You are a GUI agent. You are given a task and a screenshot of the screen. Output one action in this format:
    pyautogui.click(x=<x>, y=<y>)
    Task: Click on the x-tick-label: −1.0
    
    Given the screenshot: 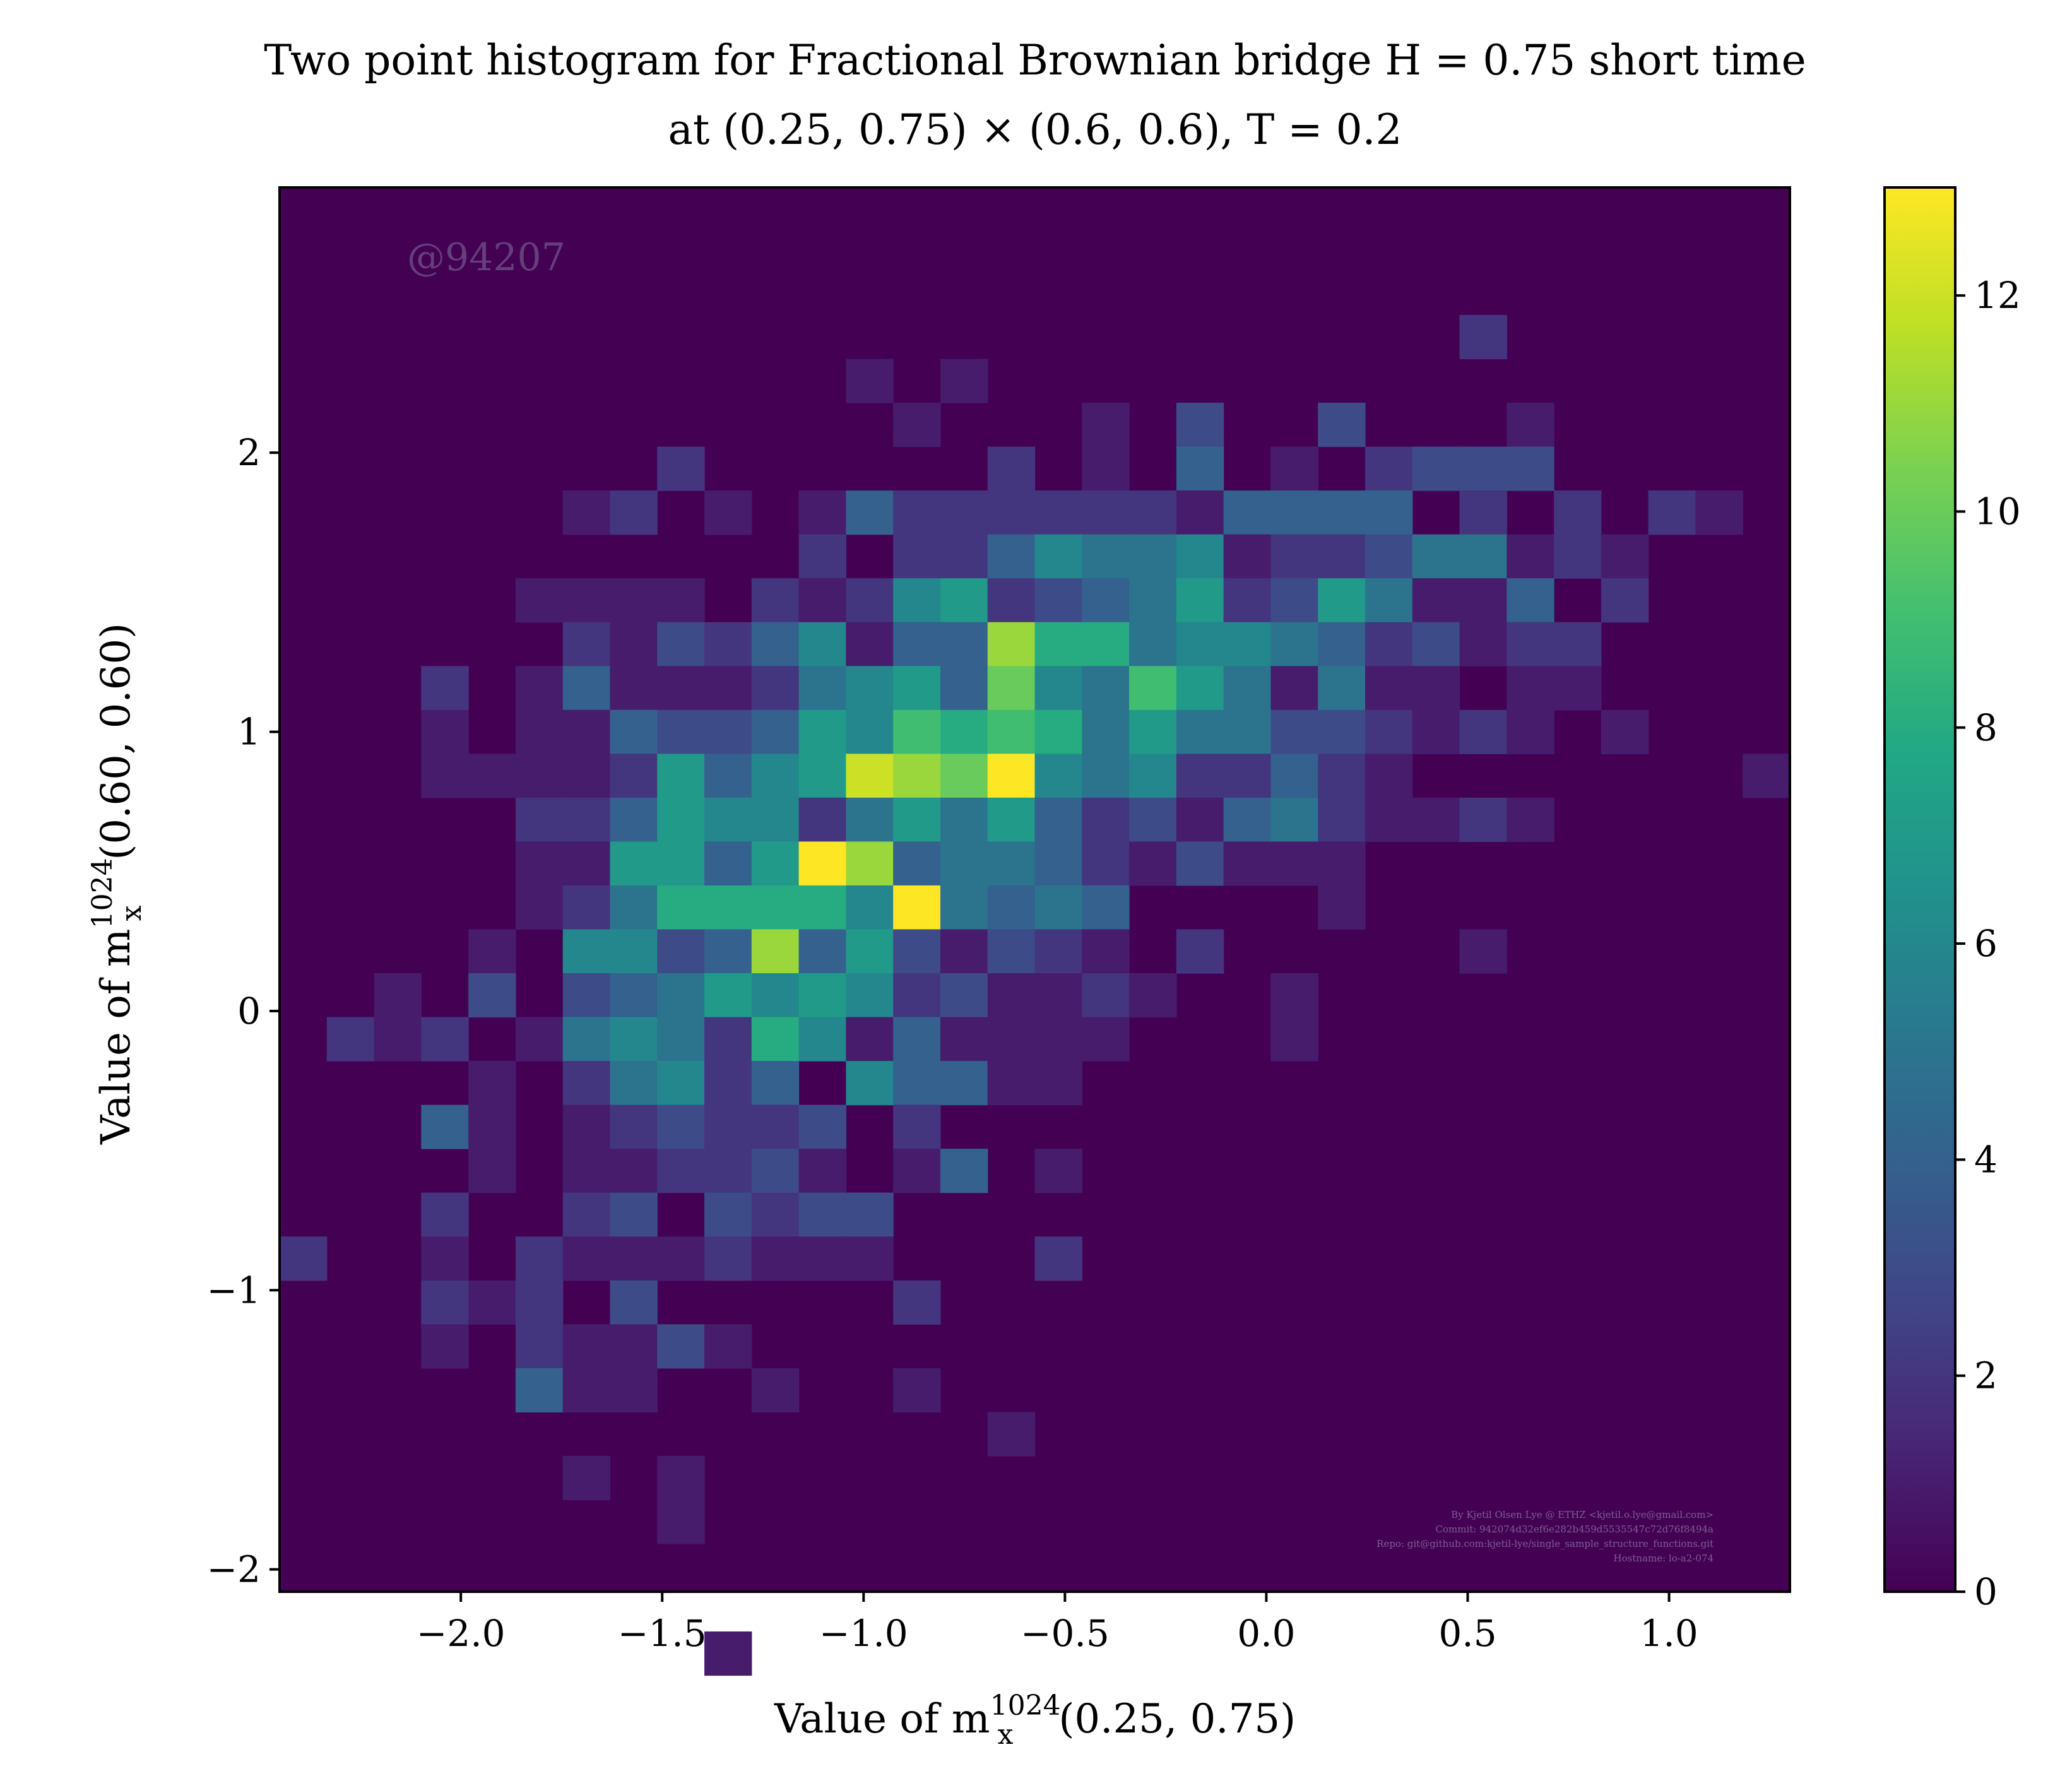 What is the action you would take?
    pyautogui.click(x=863, y=1633)
    